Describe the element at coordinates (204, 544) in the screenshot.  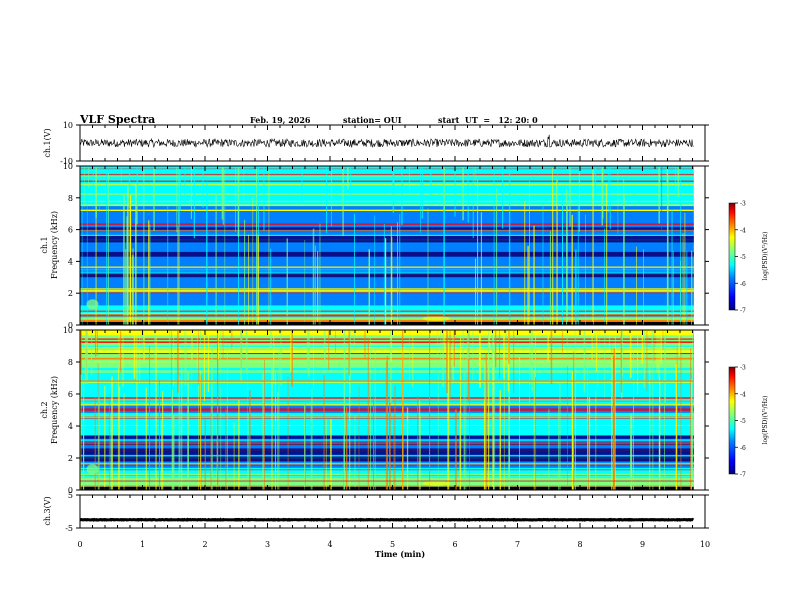
I see `x-tick-label: 2` at that location.